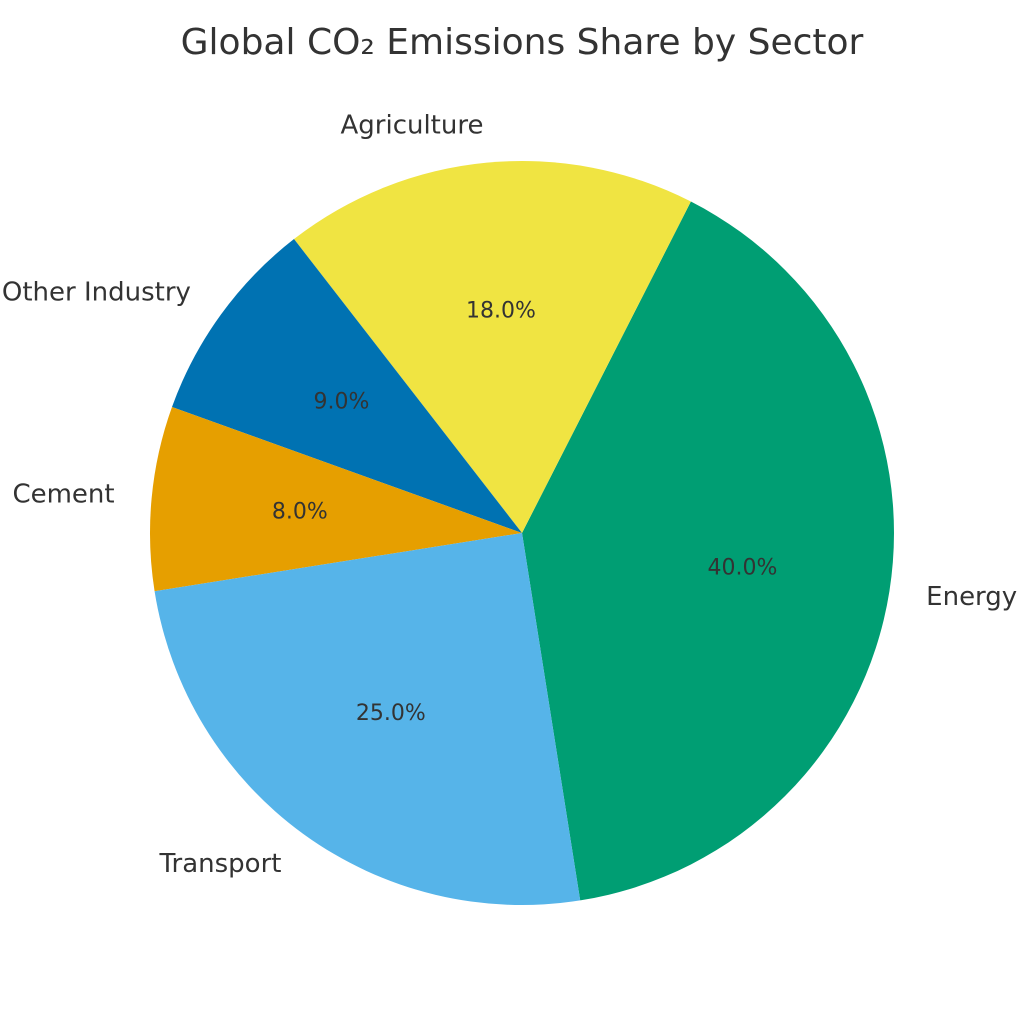  Describe the element at coordinates (219, 864) in the screenshot. I see `slice-label-transport: Transport` at that location.